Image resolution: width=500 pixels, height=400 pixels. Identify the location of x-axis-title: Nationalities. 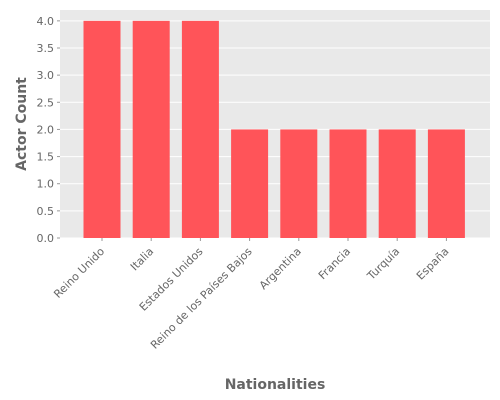
(275, 385).